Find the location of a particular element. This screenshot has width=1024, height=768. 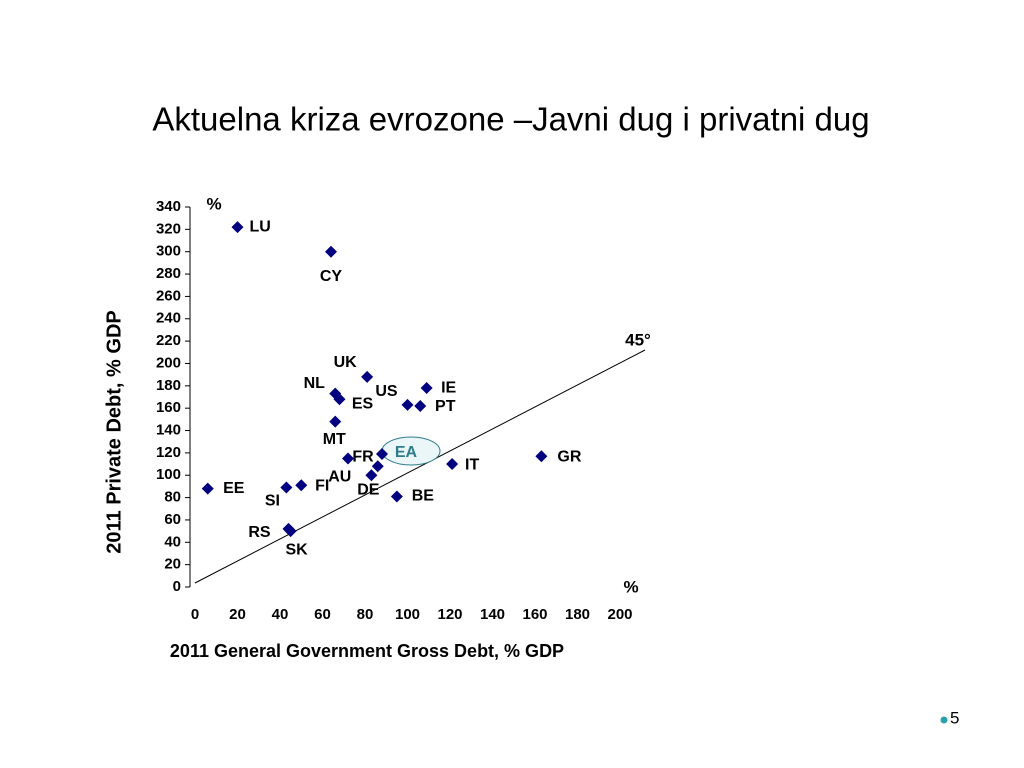

y-tick-label: 100 is located at coordinates (168, 474).